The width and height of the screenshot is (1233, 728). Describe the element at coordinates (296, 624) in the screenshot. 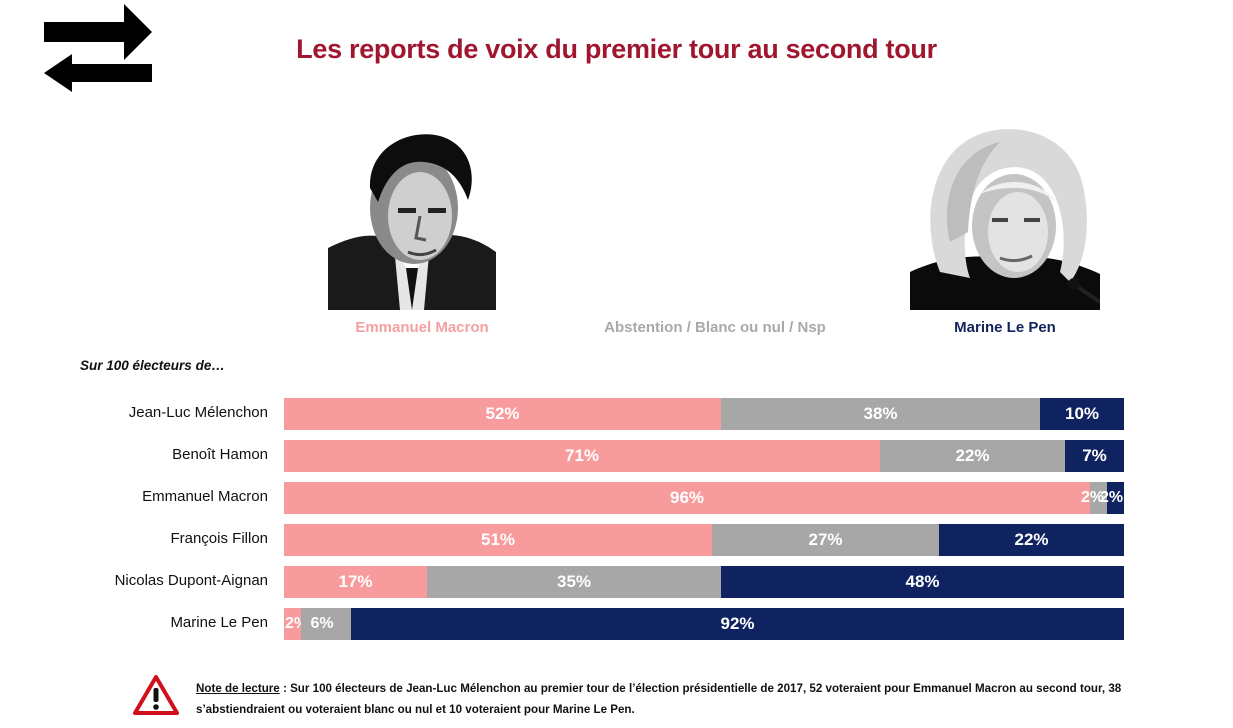

I see `bar-segment-macron: 2%` at that location.